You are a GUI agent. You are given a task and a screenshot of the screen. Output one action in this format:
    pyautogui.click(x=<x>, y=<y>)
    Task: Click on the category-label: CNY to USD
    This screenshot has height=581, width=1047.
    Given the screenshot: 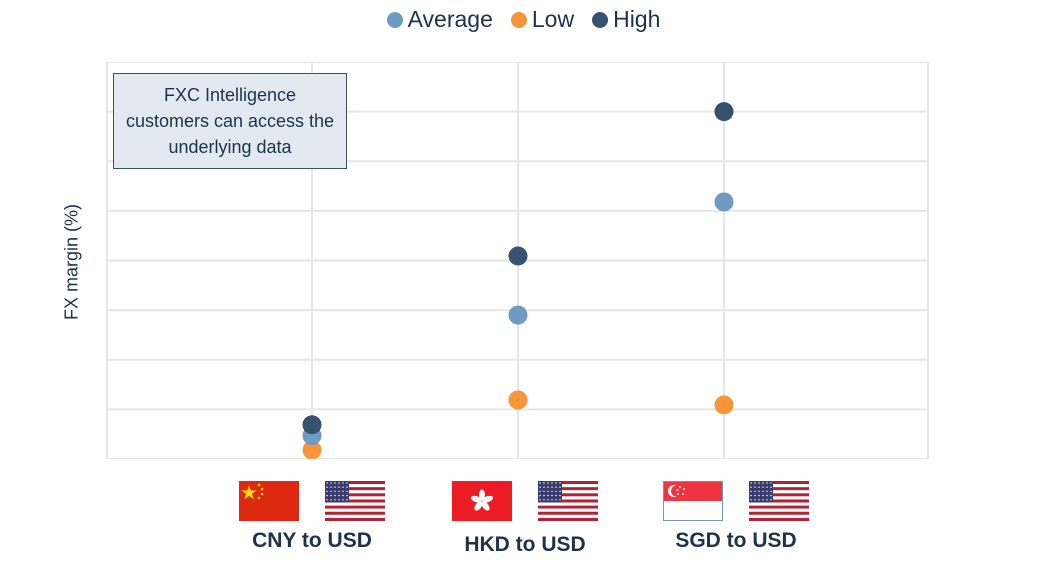 What is the action you would take?
    pyautogui.click(x=312, y=540)
    